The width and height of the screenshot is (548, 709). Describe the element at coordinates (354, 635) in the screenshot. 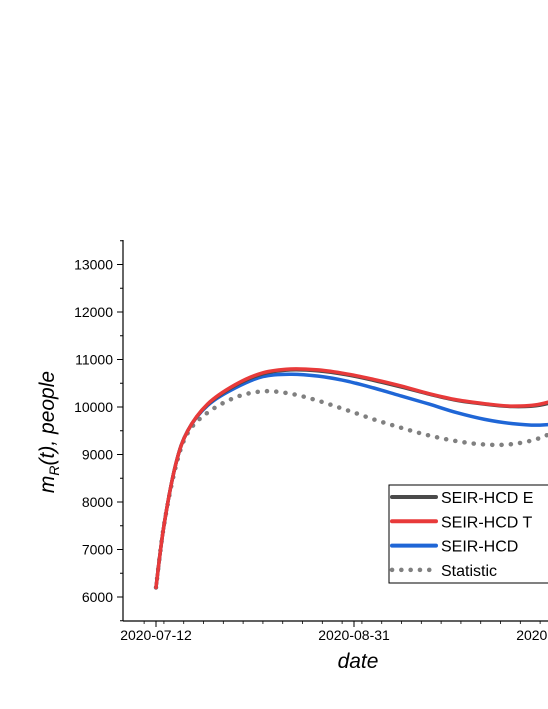

I see `x-tick-label: 2020-08-31` at that location.